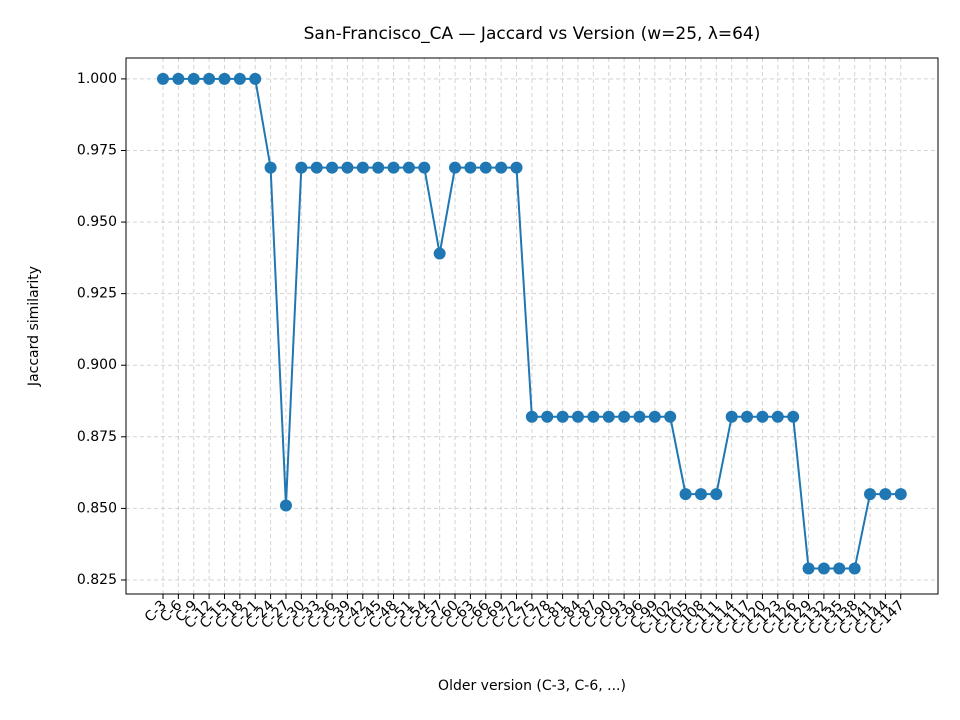  What do you see at coordinates (97, 508) in the screenshot?
I see `y-tick-label: 0.850` at bounding box center [97, 508].